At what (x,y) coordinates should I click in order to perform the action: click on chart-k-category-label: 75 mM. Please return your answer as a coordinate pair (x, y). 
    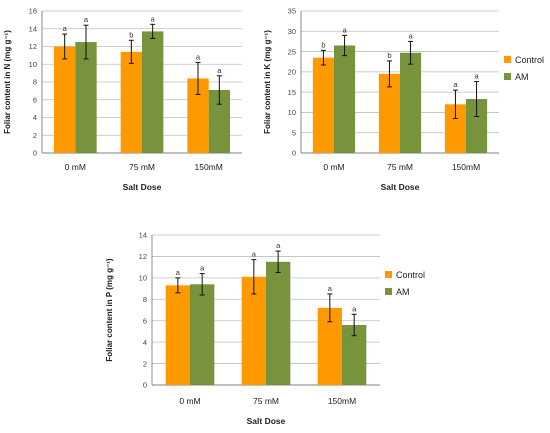
    Looking at the image, I should click on (400, 167).